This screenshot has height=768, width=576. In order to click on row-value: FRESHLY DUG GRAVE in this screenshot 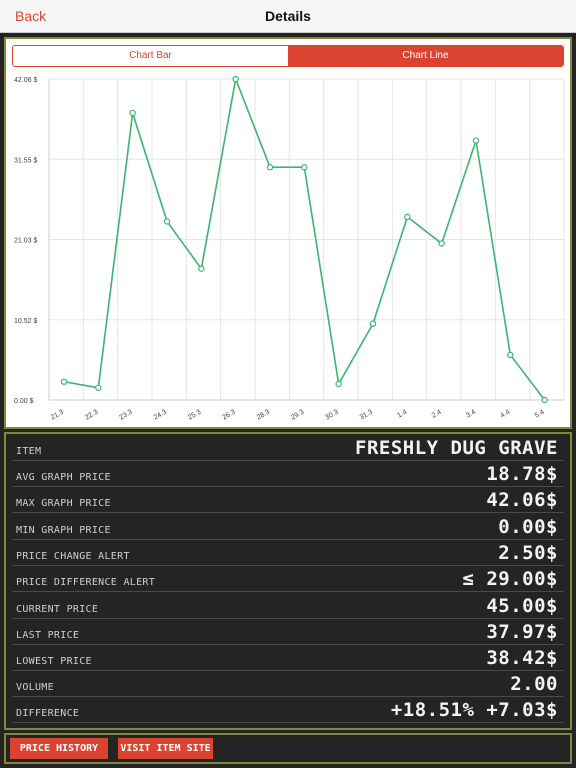, I will do `click(456, 448)`.